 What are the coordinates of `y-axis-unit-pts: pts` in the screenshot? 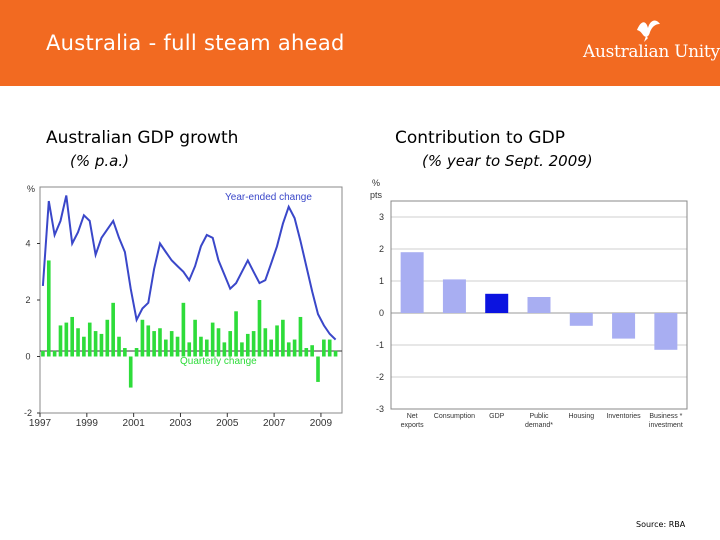 It's located at (376, 195).